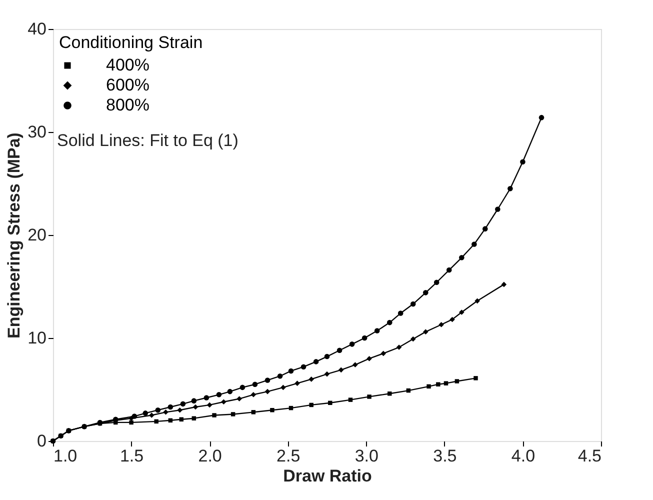  I want to click on x-tick-label: 2.0, so click(210, 456).